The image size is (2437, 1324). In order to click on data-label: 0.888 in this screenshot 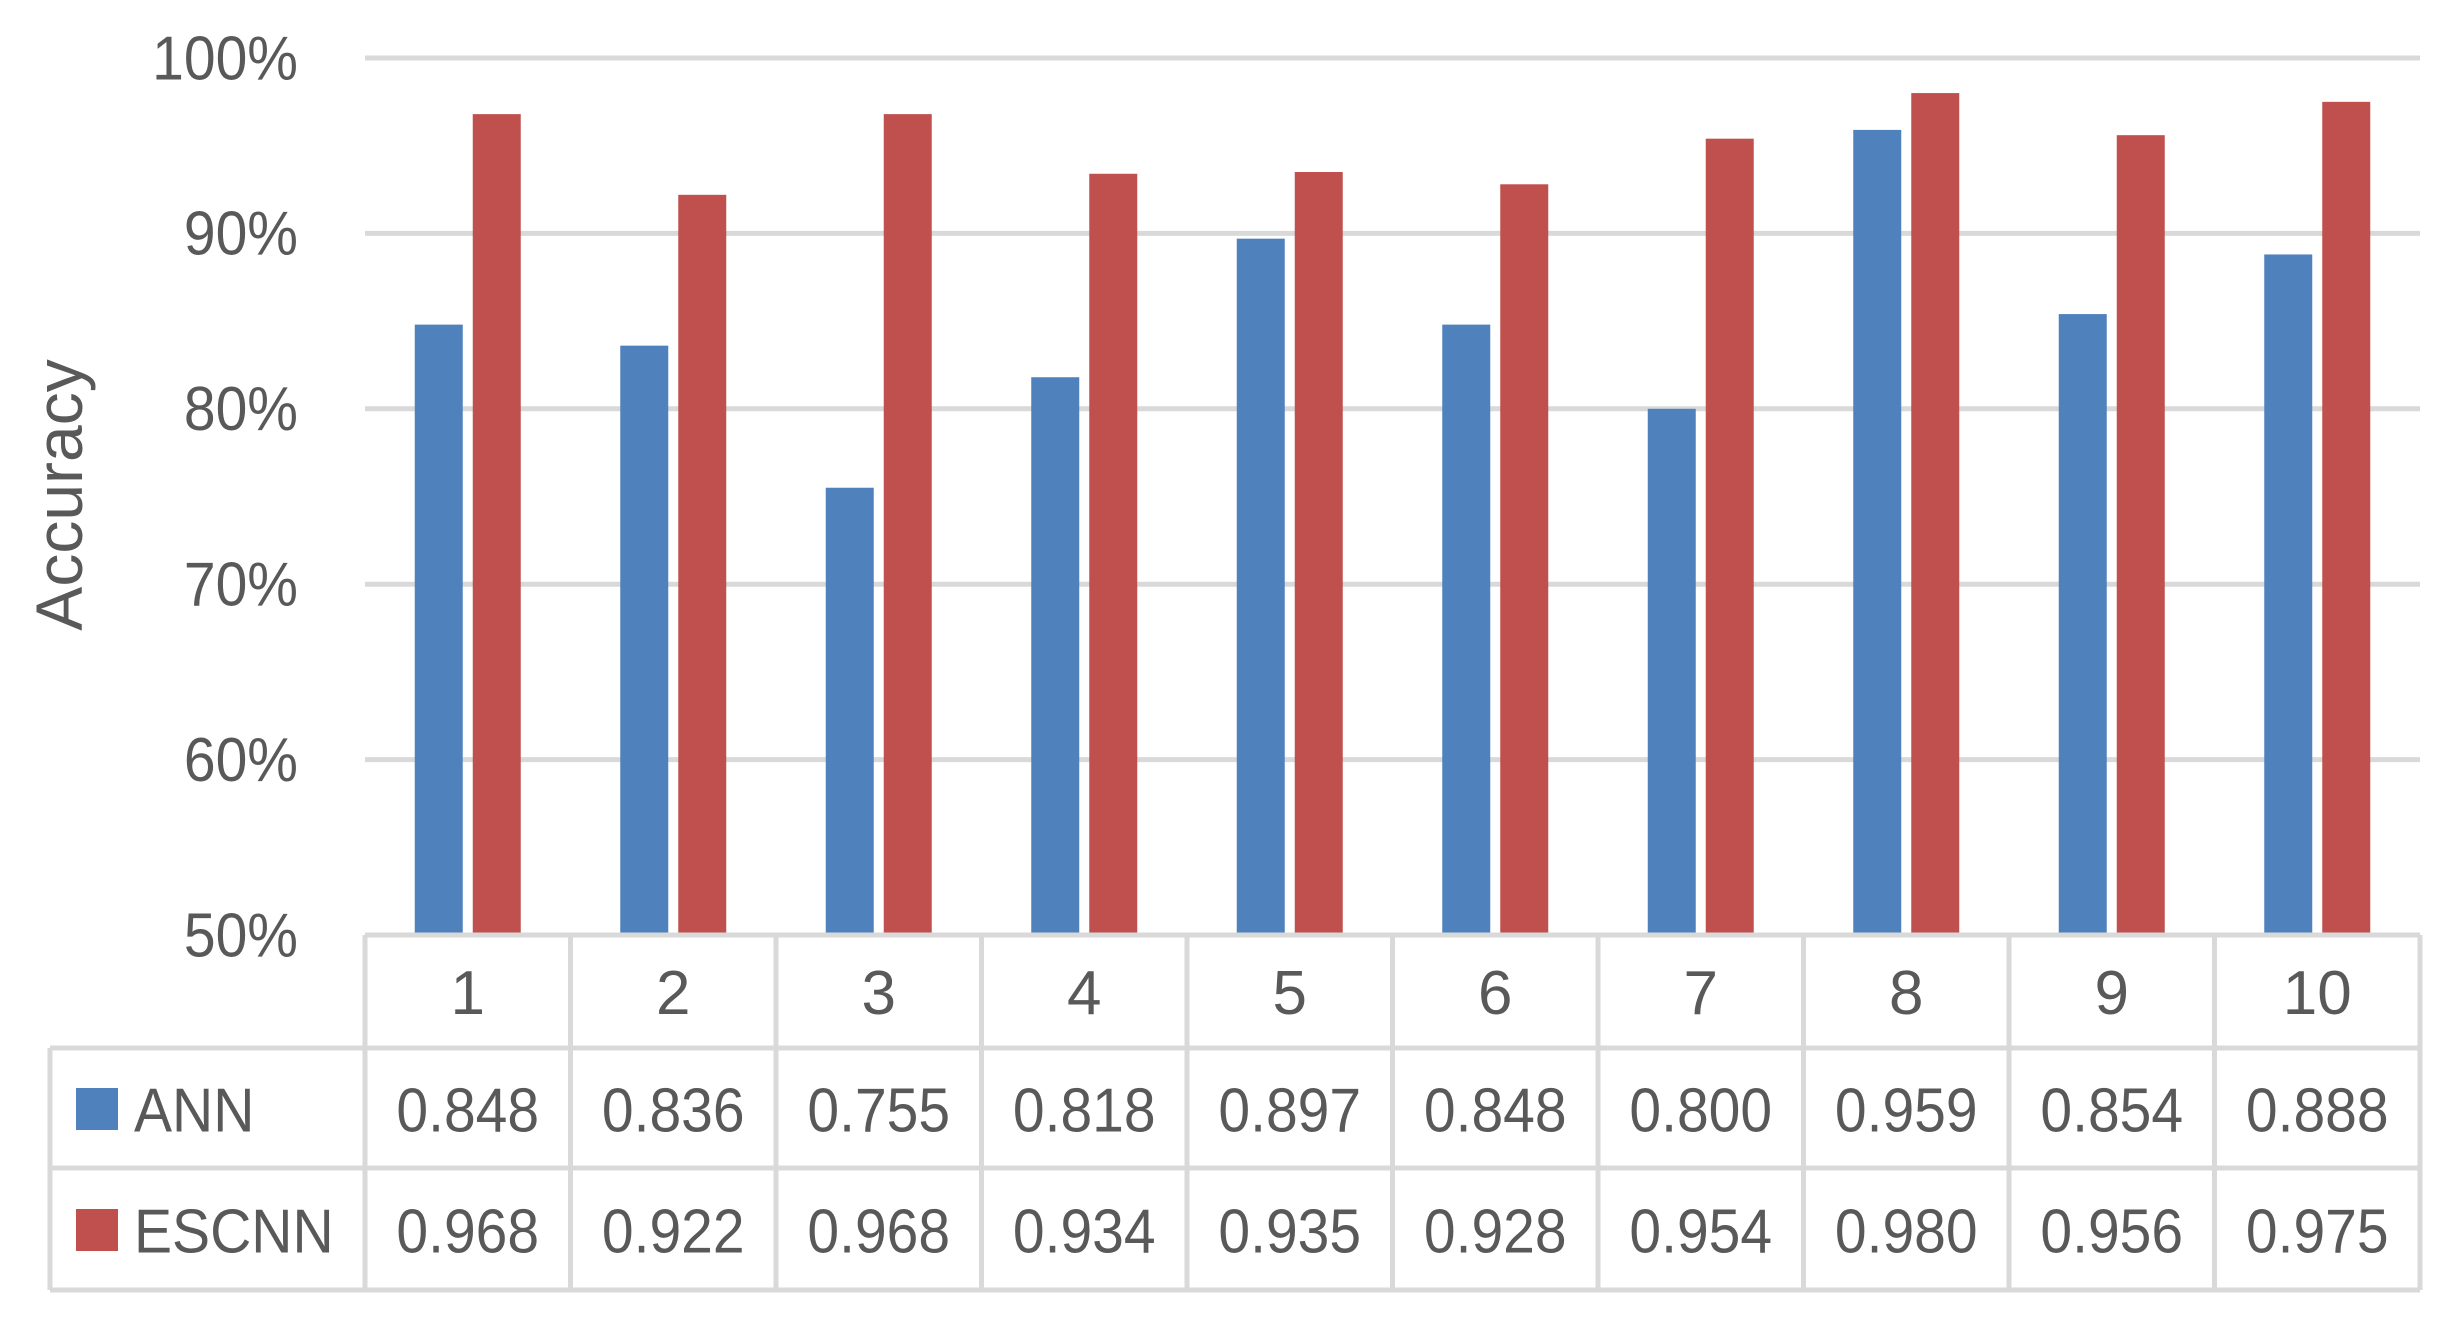, I will do `click(2317, 1110)`.